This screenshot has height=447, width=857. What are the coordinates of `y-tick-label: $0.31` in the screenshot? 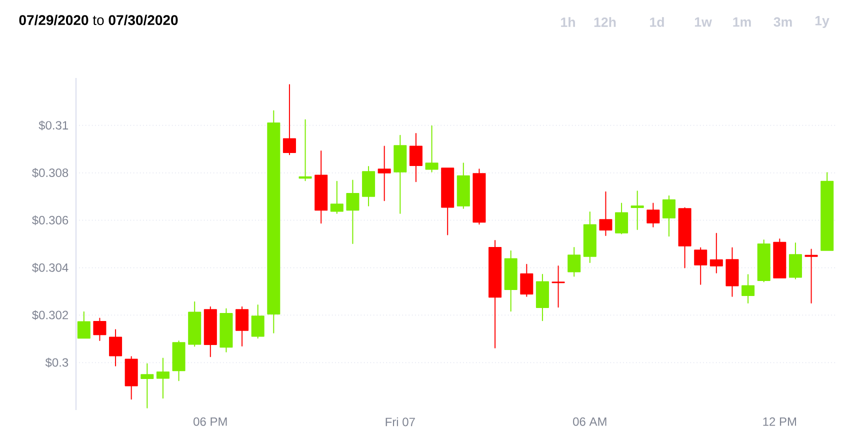 It's located at (53, 125).